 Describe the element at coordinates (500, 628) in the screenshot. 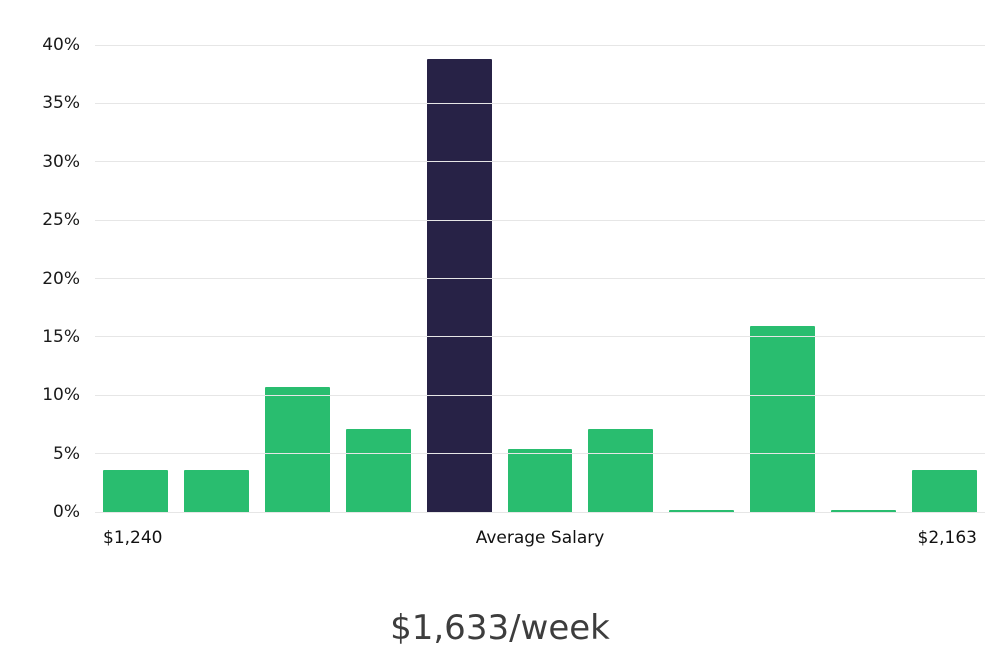

I see `average-salary-title: $1,633/week` at that location.